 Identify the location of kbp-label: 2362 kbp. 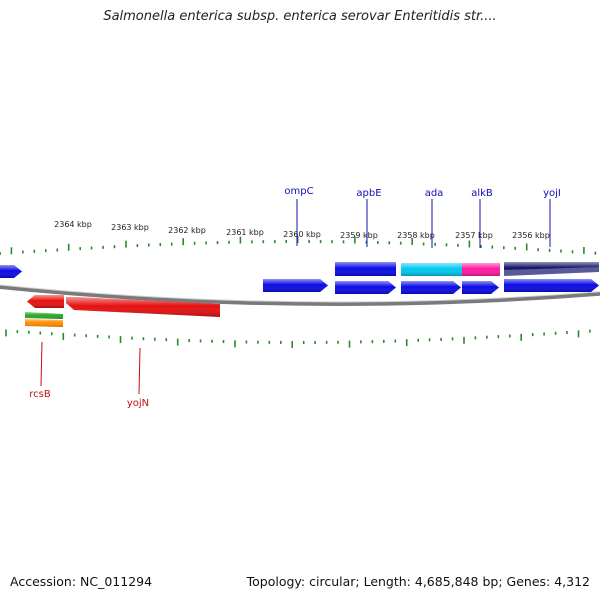
(187, 230).